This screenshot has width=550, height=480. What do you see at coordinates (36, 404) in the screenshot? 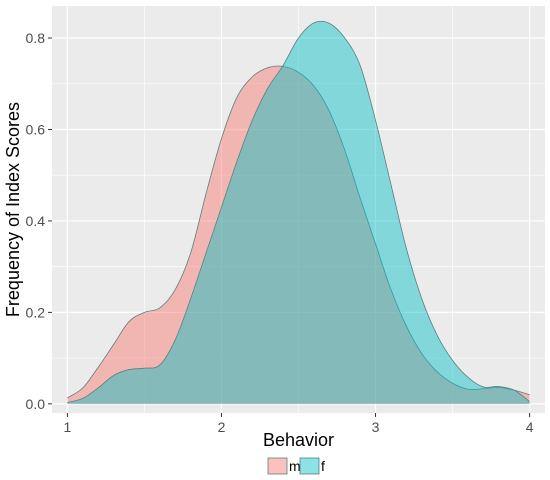
I see `y-tick-label: 0.0` at bounding box center [36, 404].